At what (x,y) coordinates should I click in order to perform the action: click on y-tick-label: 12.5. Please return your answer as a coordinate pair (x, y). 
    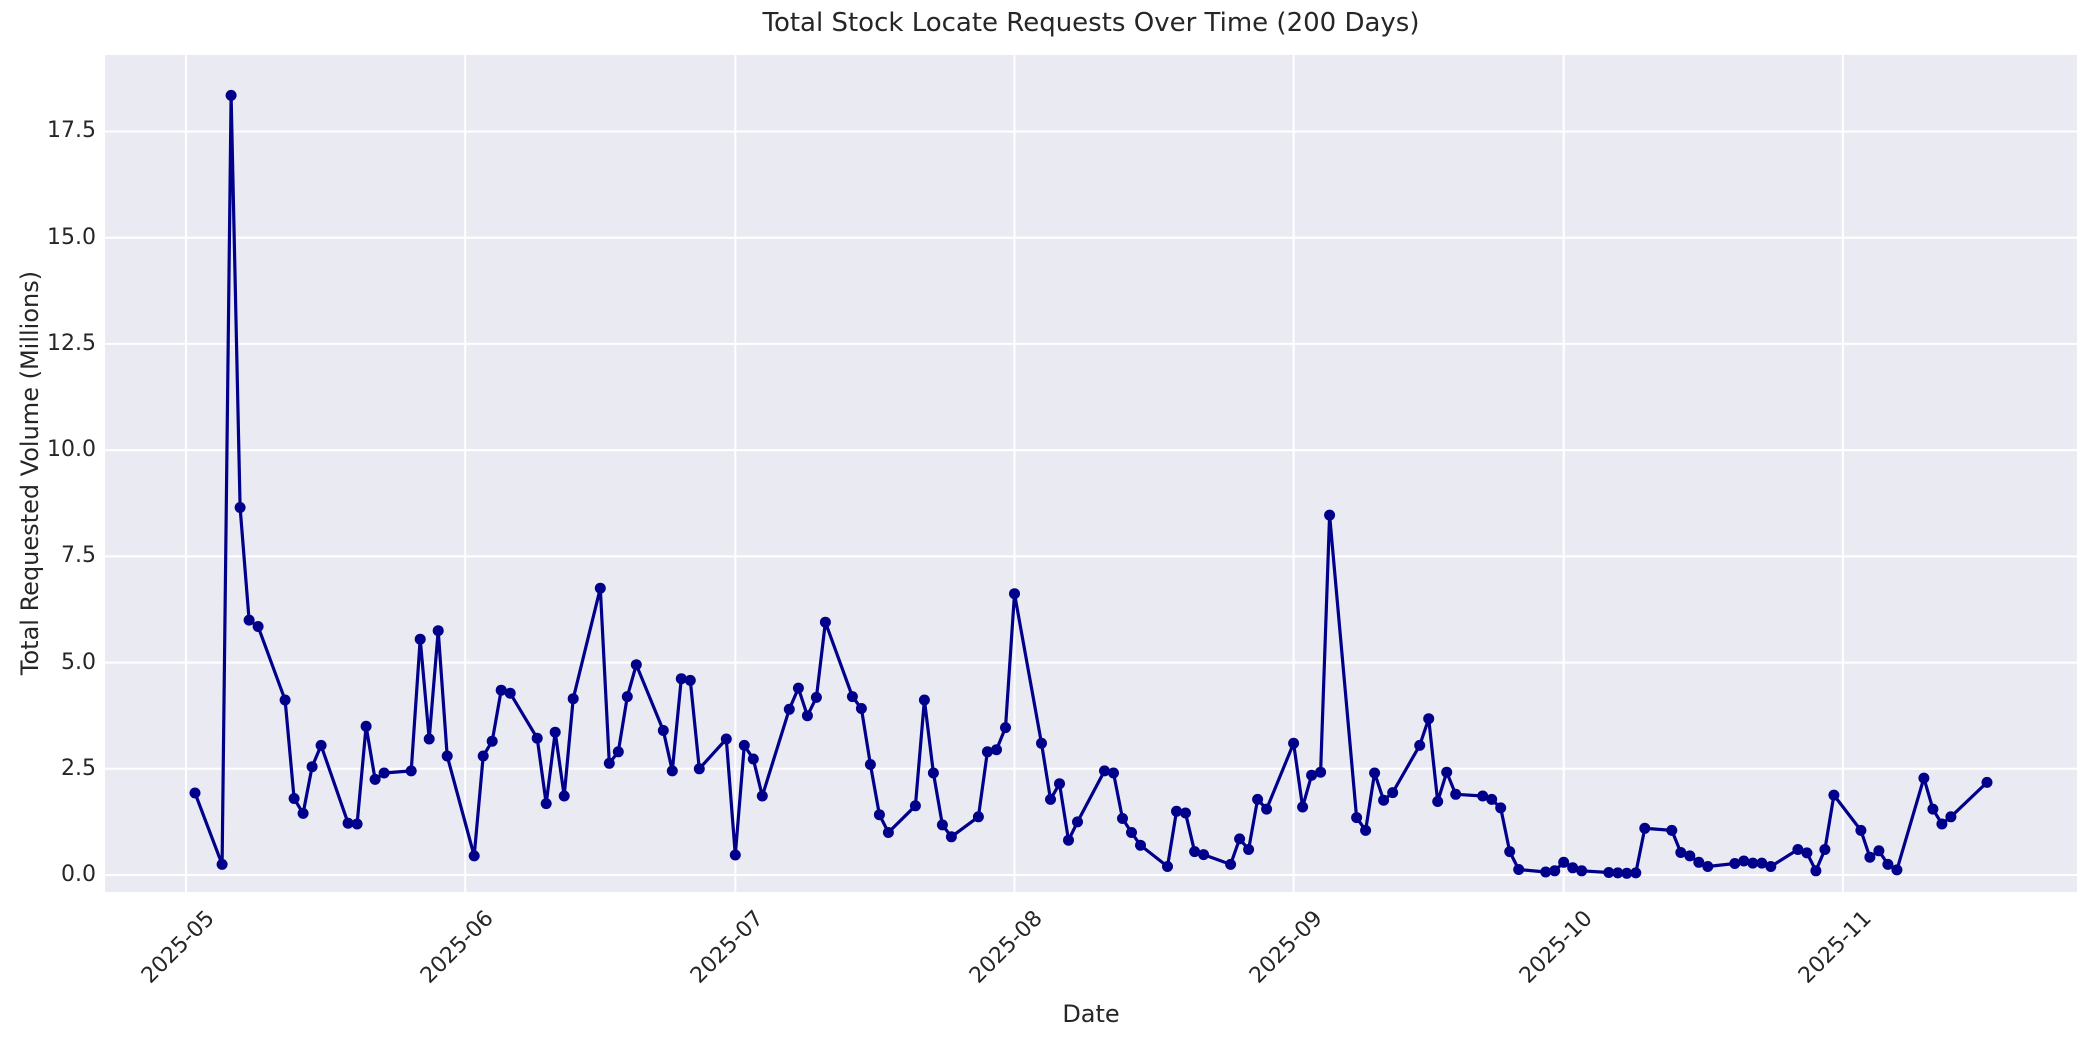
    Looking at the image, I should click on (71, 343).